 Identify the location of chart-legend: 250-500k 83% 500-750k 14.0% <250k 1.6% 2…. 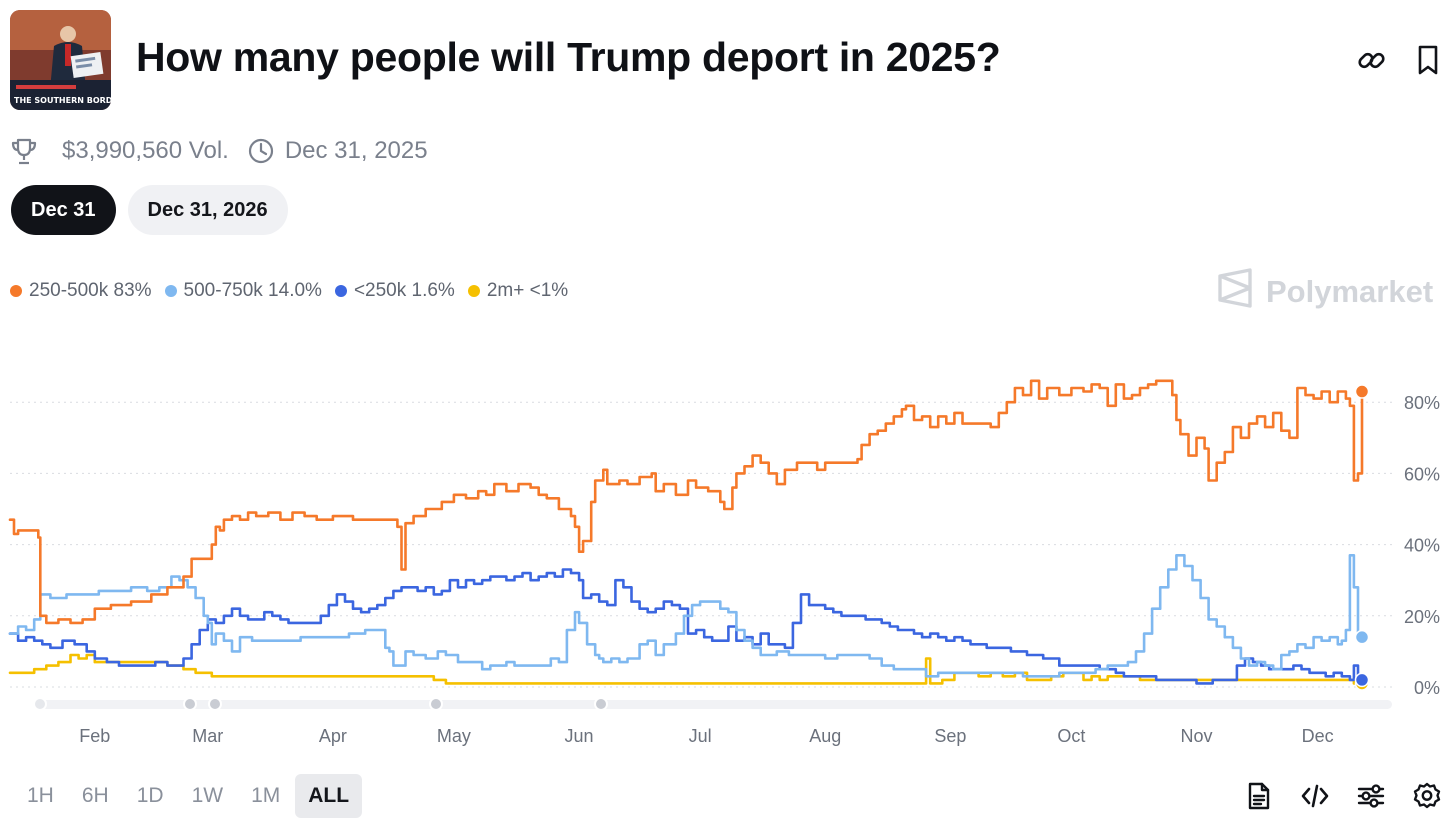
(289, 291).